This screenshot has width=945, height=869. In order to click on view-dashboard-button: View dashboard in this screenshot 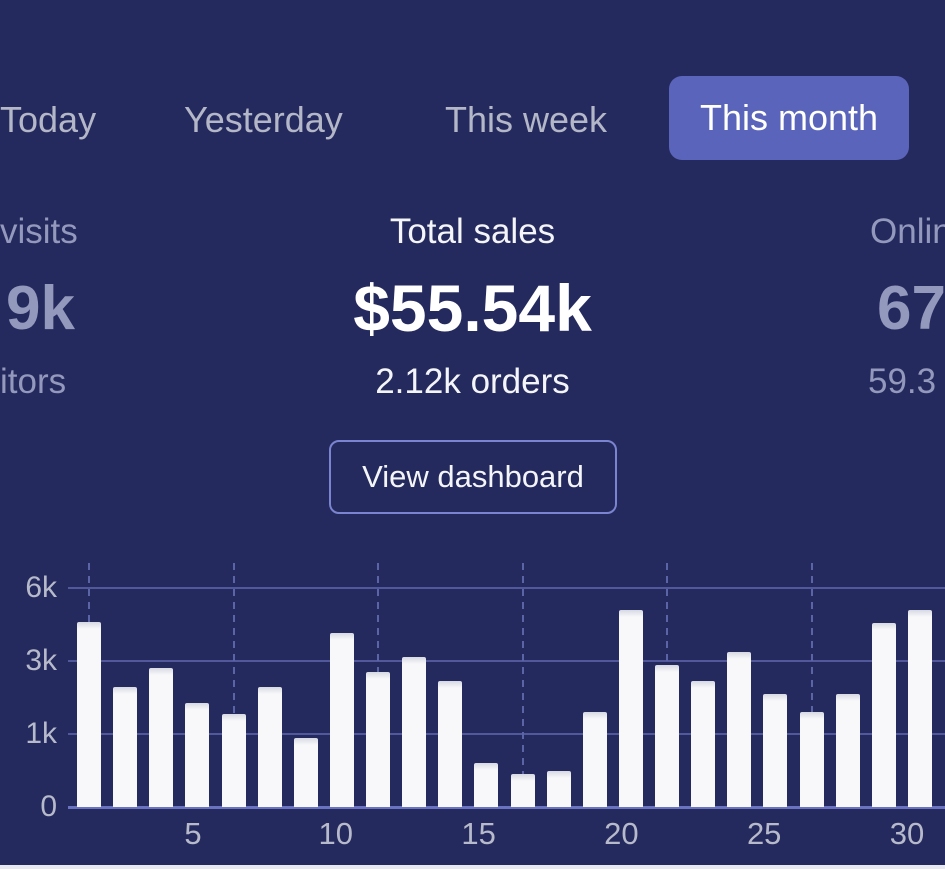, I will do `click(473, 477)`.